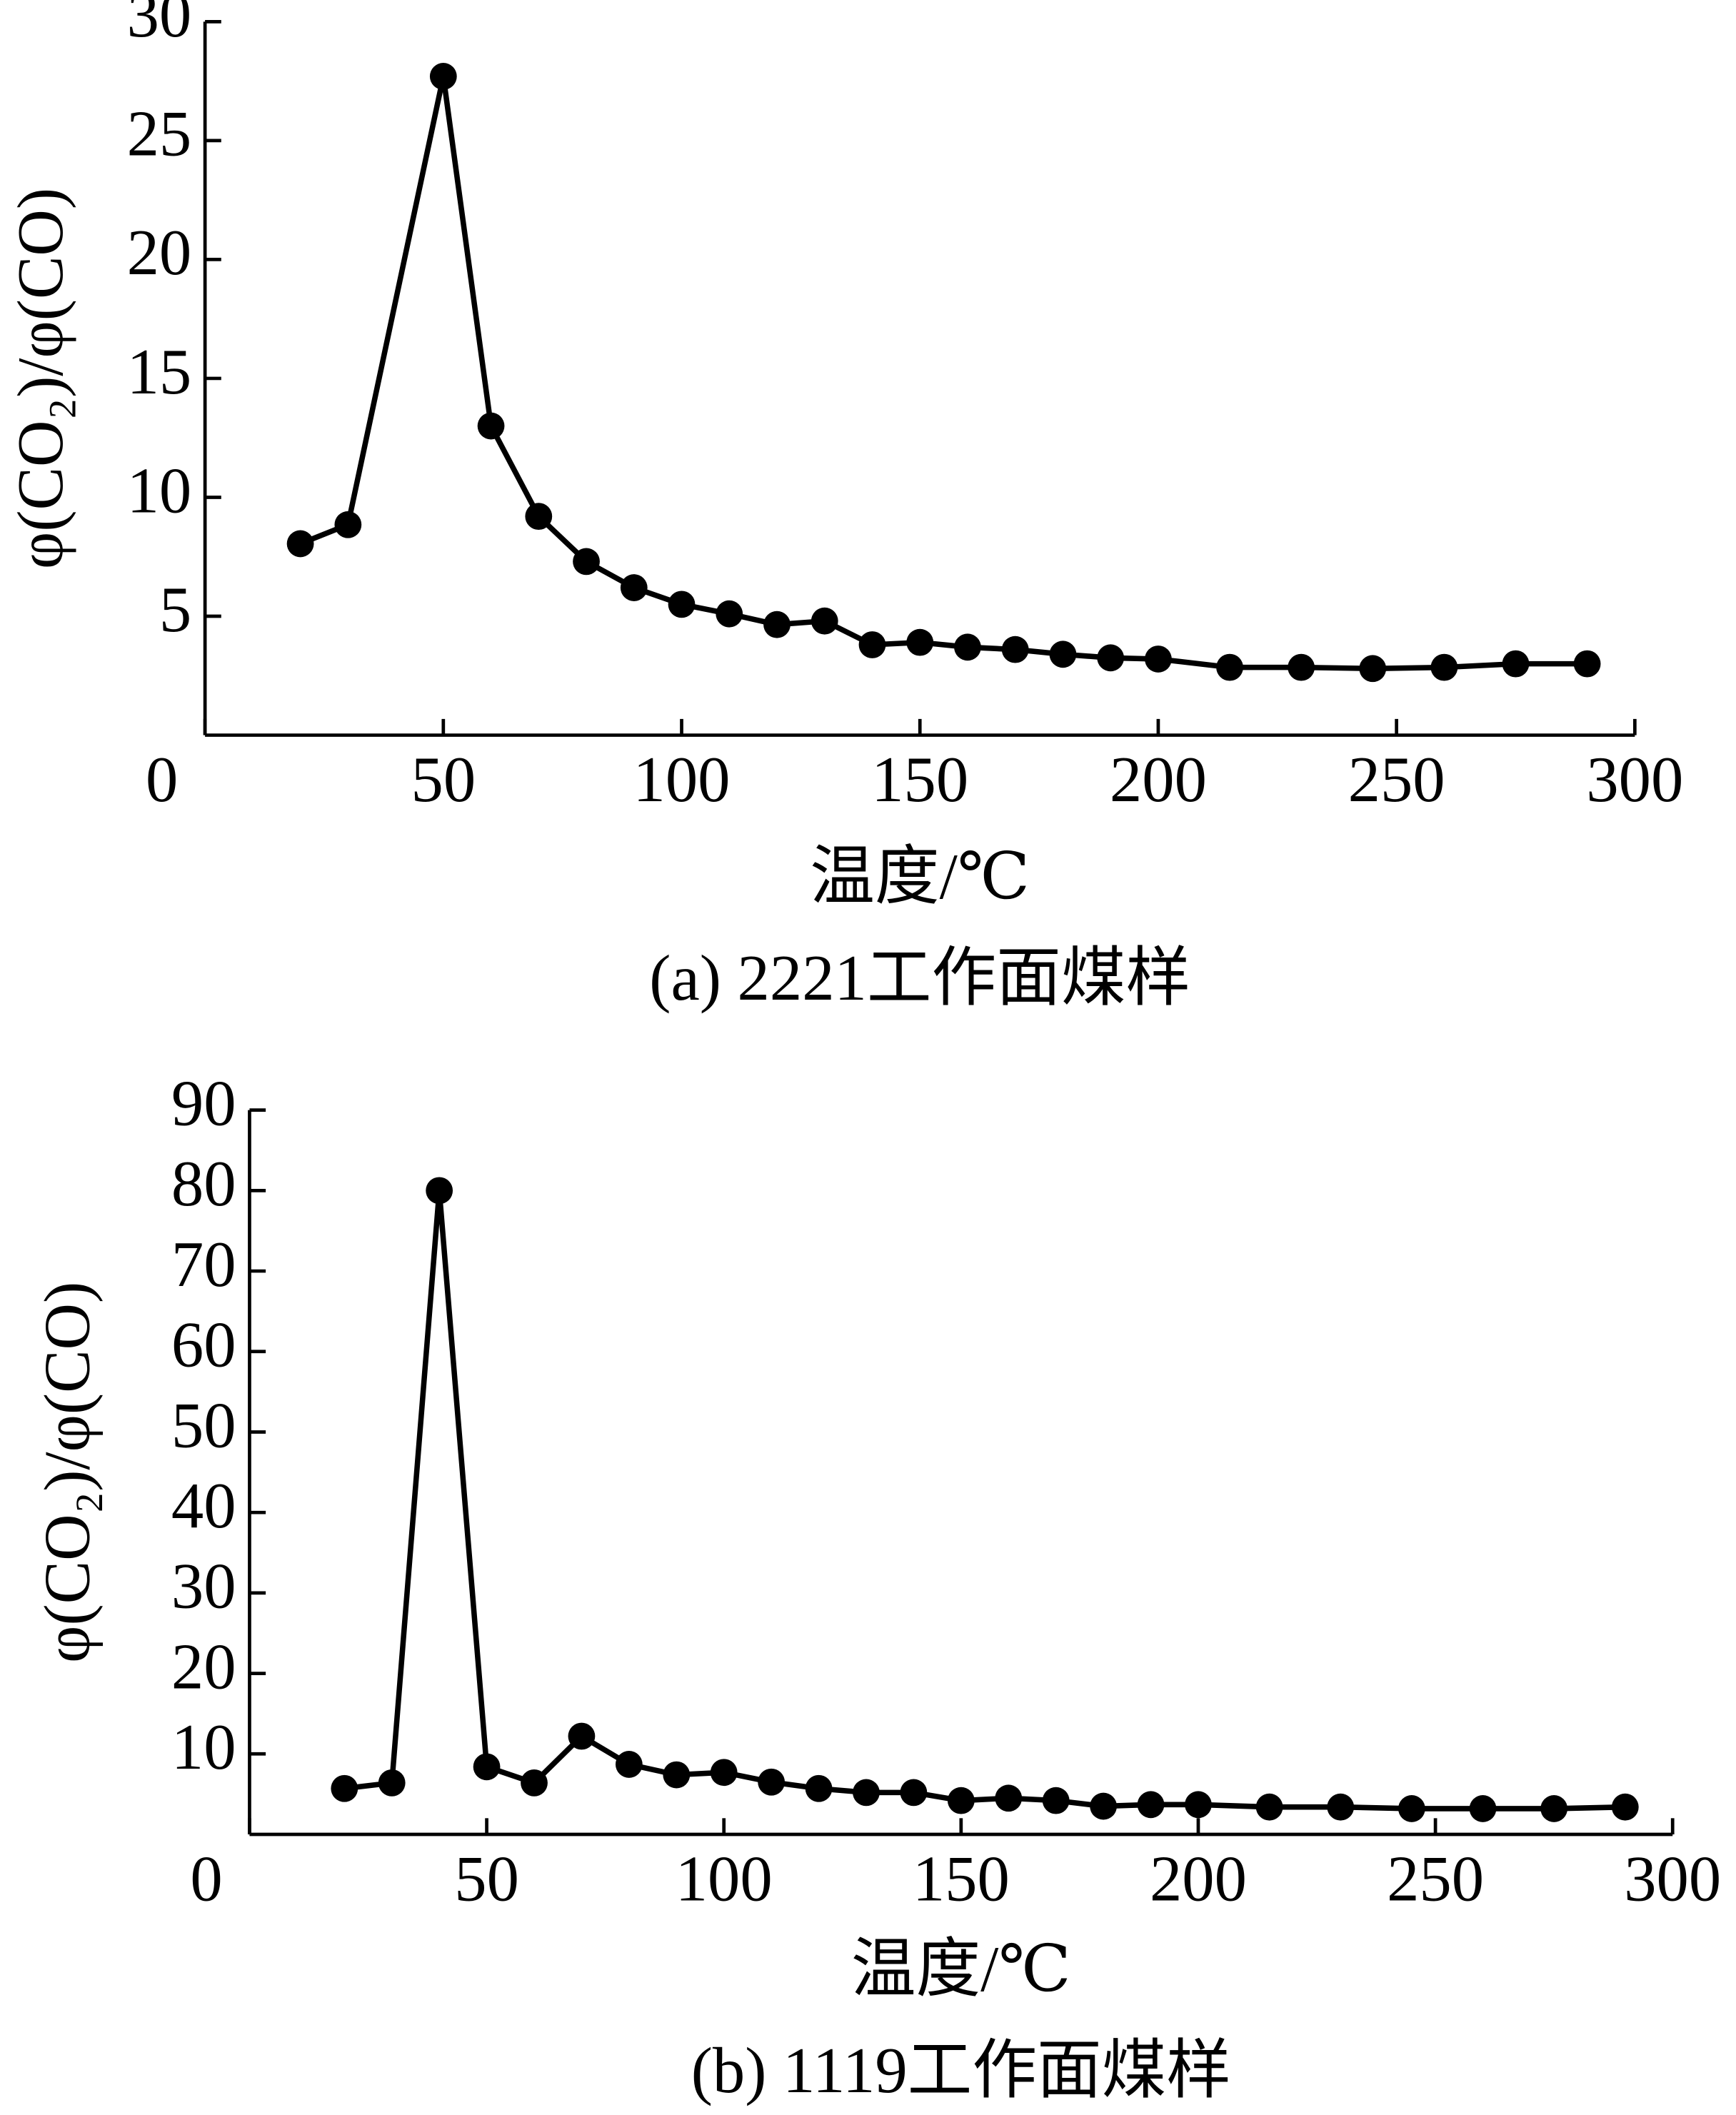  I want to click on y-tick-label: 50, so click(203, 1425).